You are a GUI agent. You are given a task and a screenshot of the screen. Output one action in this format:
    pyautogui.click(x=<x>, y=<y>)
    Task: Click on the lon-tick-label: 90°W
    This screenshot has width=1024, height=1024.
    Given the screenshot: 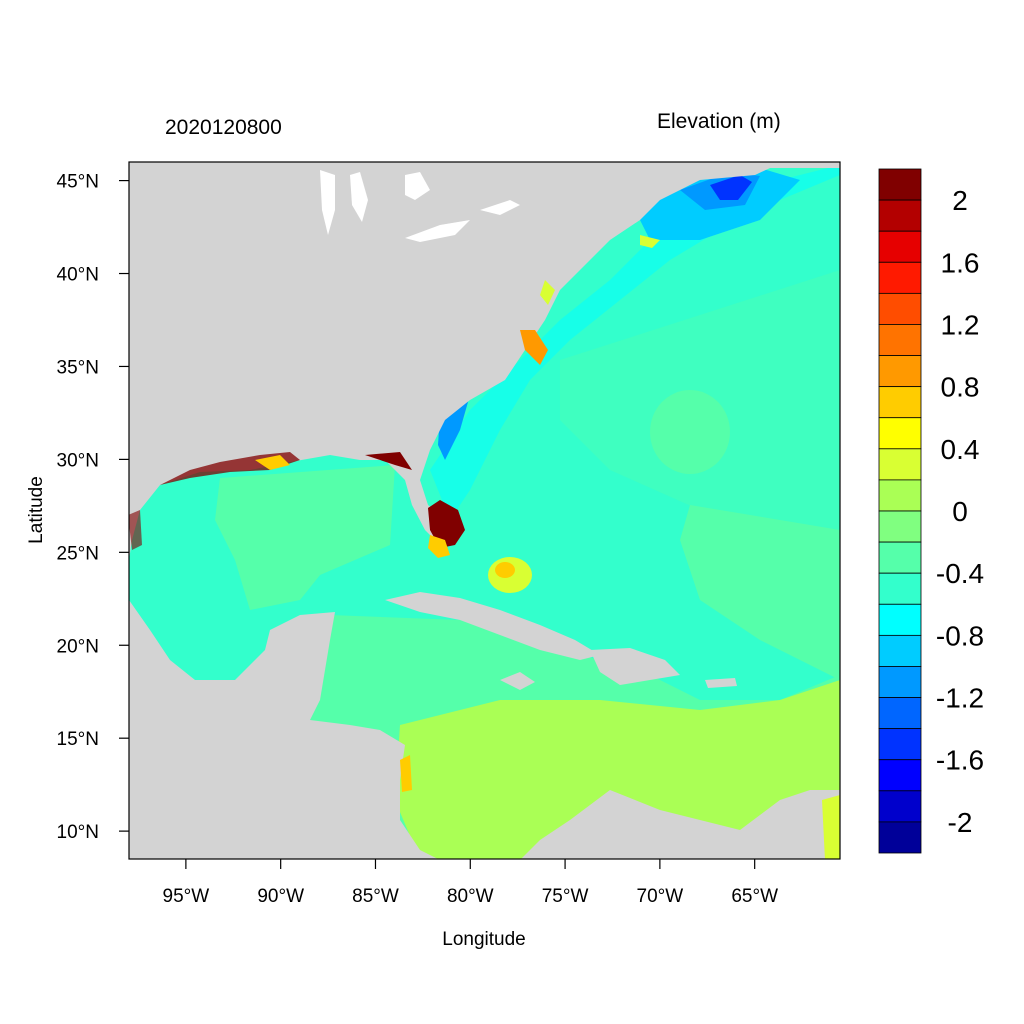 What is the action you would take?
    pyautogui.click(x=280, y=896)
    